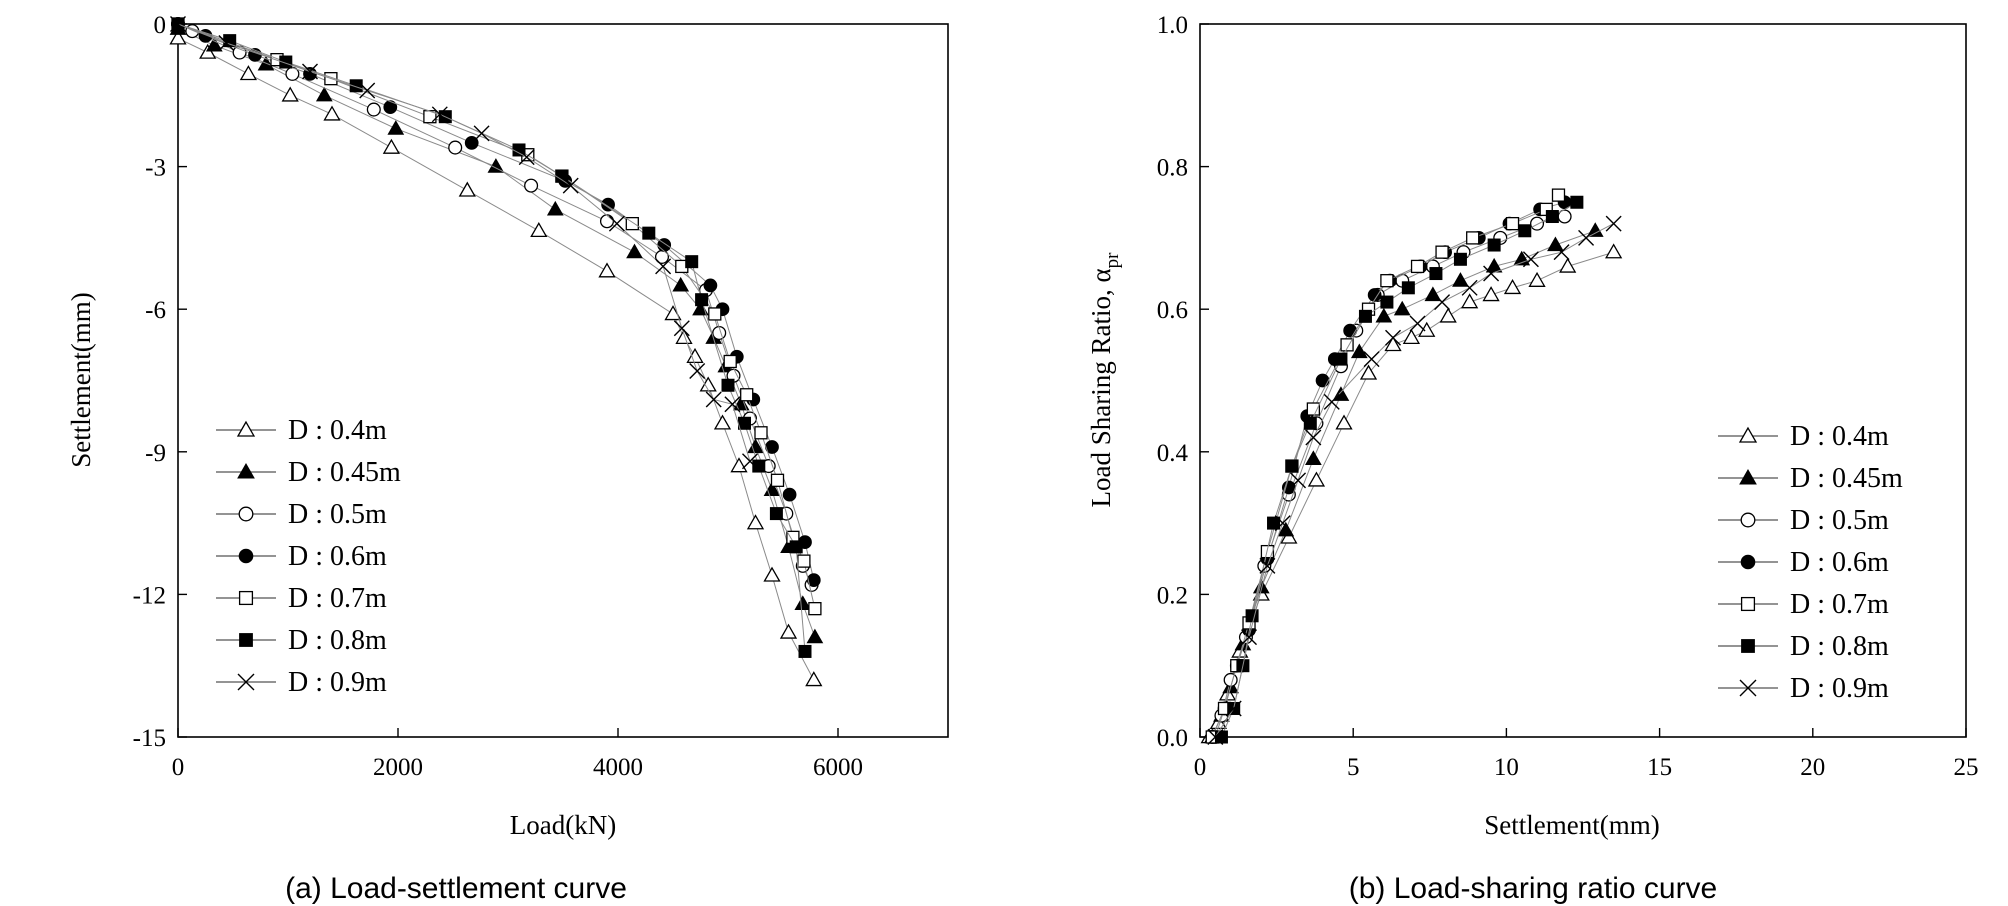  I want to click on legend-entry: D : 0.5m, so click(301, 514).